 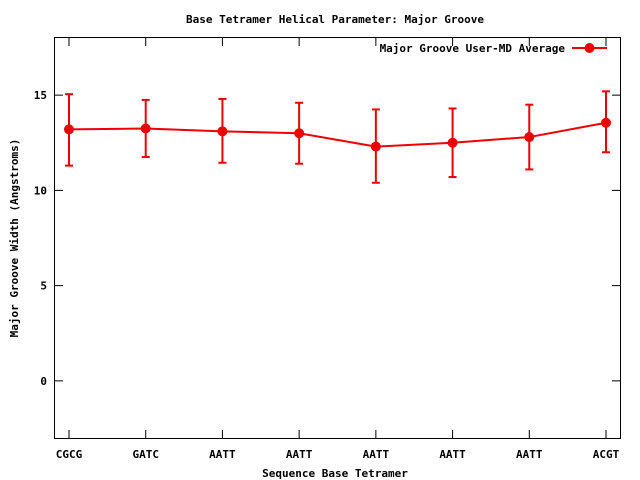 What do you see at coordinates (606, 454) in the screenshot?
I see `x-tick-label: ACGT` at bounding box center [606, 454].